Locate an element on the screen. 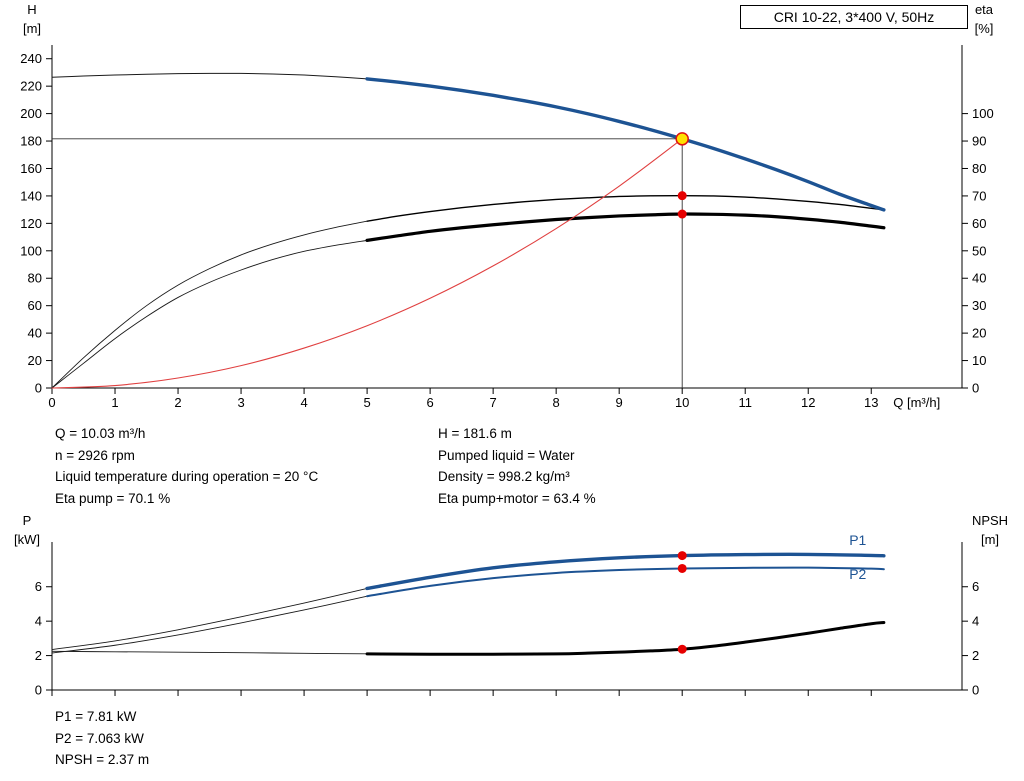 This screenshot has width=1024, height=781. svg-text: 160 is located at coordinates (31, 168).